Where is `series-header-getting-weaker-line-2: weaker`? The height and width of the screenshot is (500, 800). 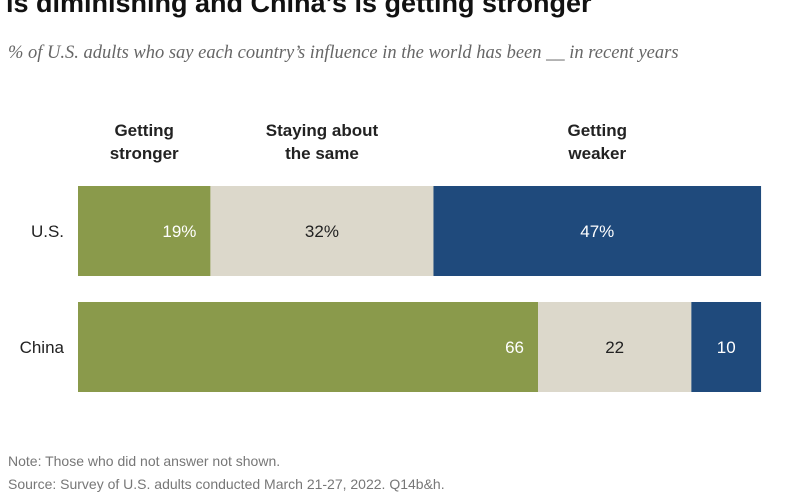
series-header-getting-weaker-line-2: weaker is located at coordinates (596, 153).